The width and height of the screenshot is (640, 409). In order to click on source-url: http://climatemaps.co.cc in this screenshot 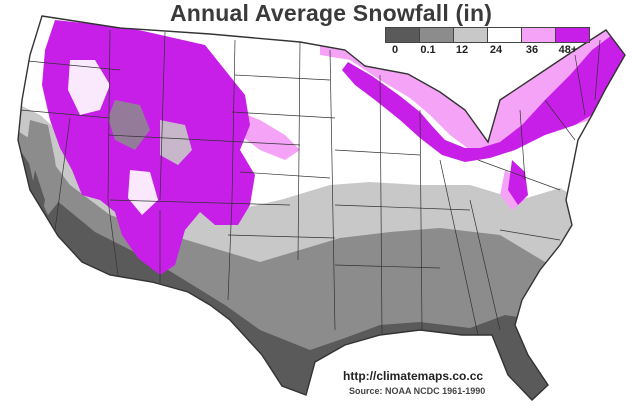, I will do `click(413, 376)`.